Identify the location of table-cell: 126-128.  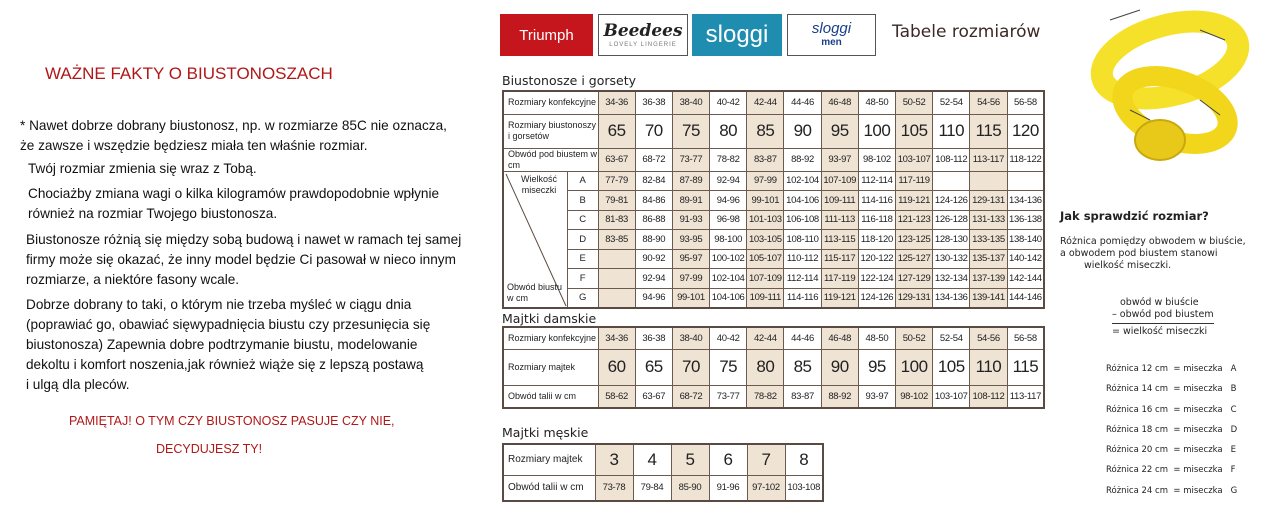
(951, 219).